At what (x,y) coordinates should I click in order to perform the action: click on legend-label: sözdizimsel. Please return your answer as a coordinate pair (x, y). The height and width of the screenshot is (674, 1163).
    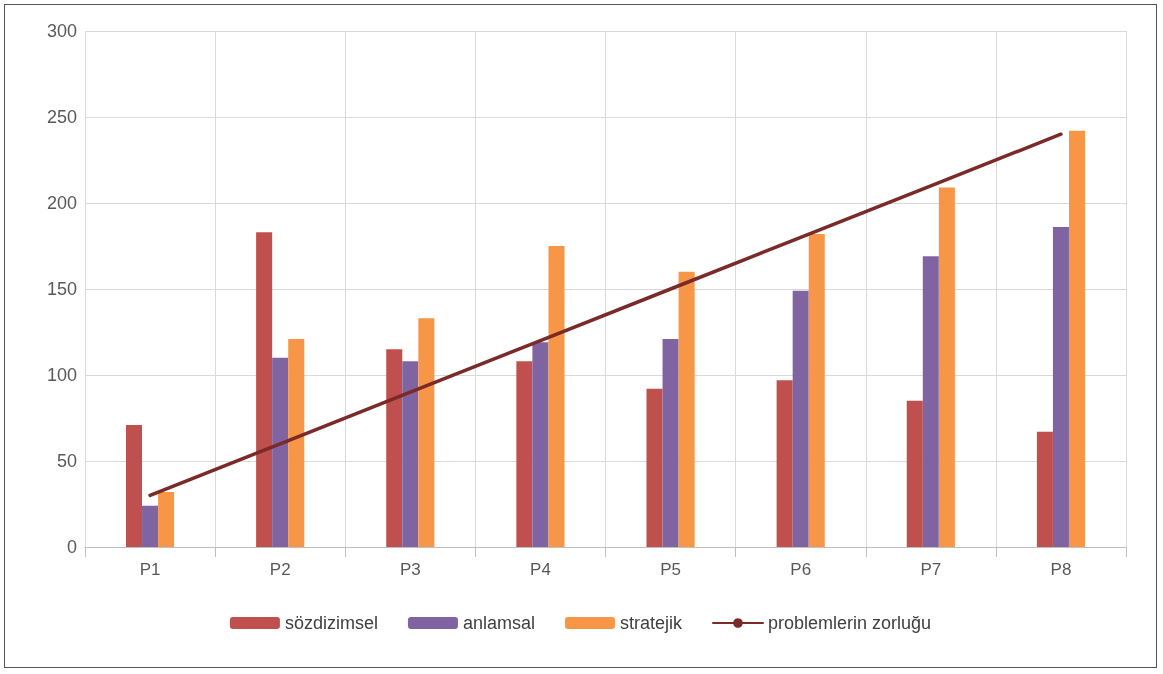
    Looking at the image, I should click on (331, 623).